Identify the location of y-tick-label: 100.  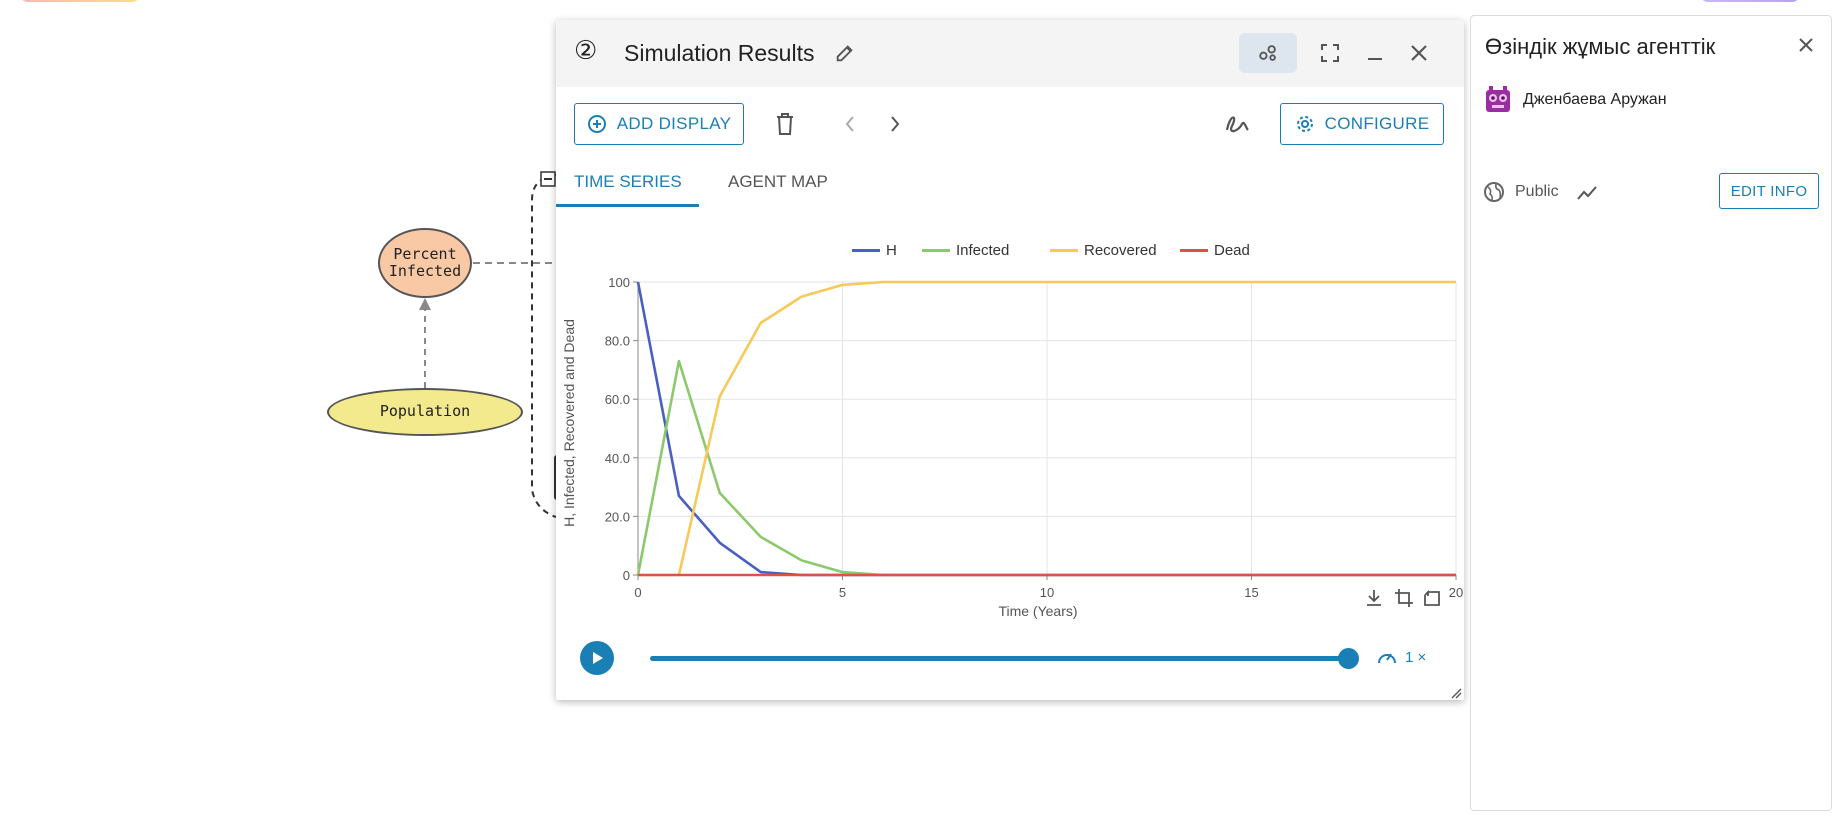
(619, 282).